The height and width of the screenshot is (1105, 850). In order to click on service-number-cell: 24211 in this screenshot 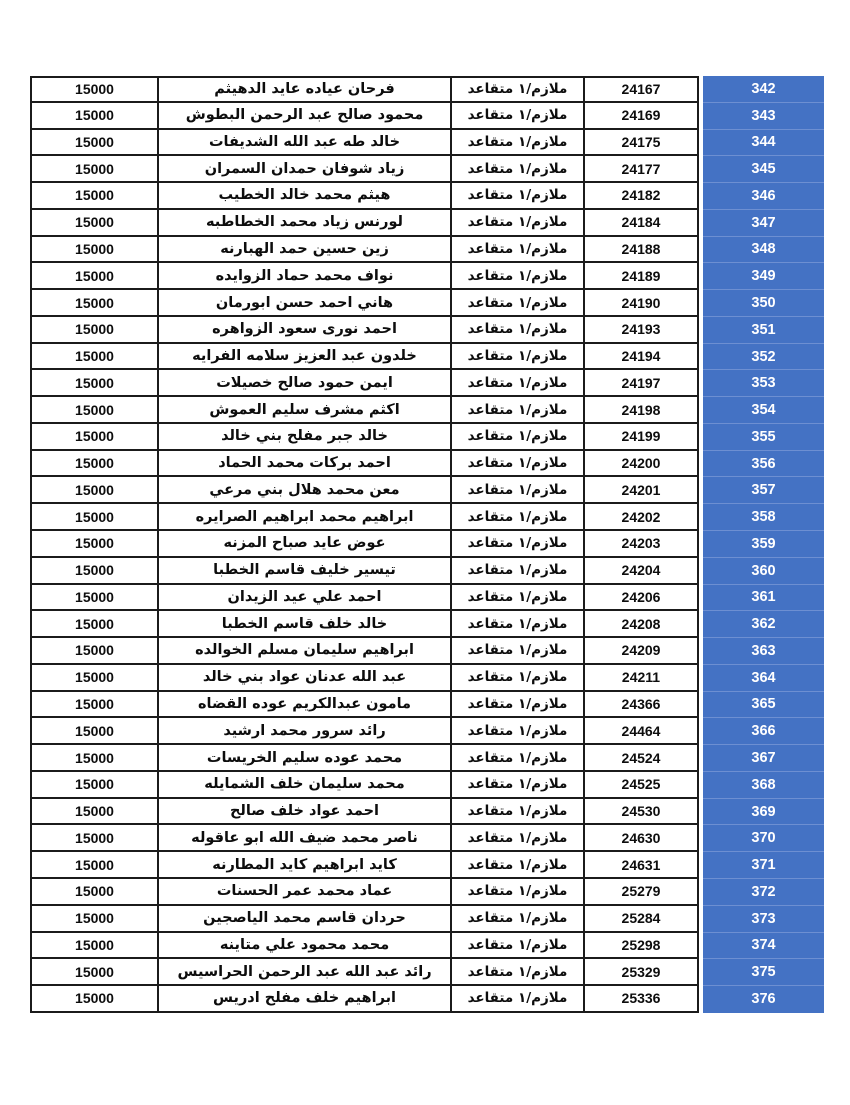, I will do `click(641, 678)`.